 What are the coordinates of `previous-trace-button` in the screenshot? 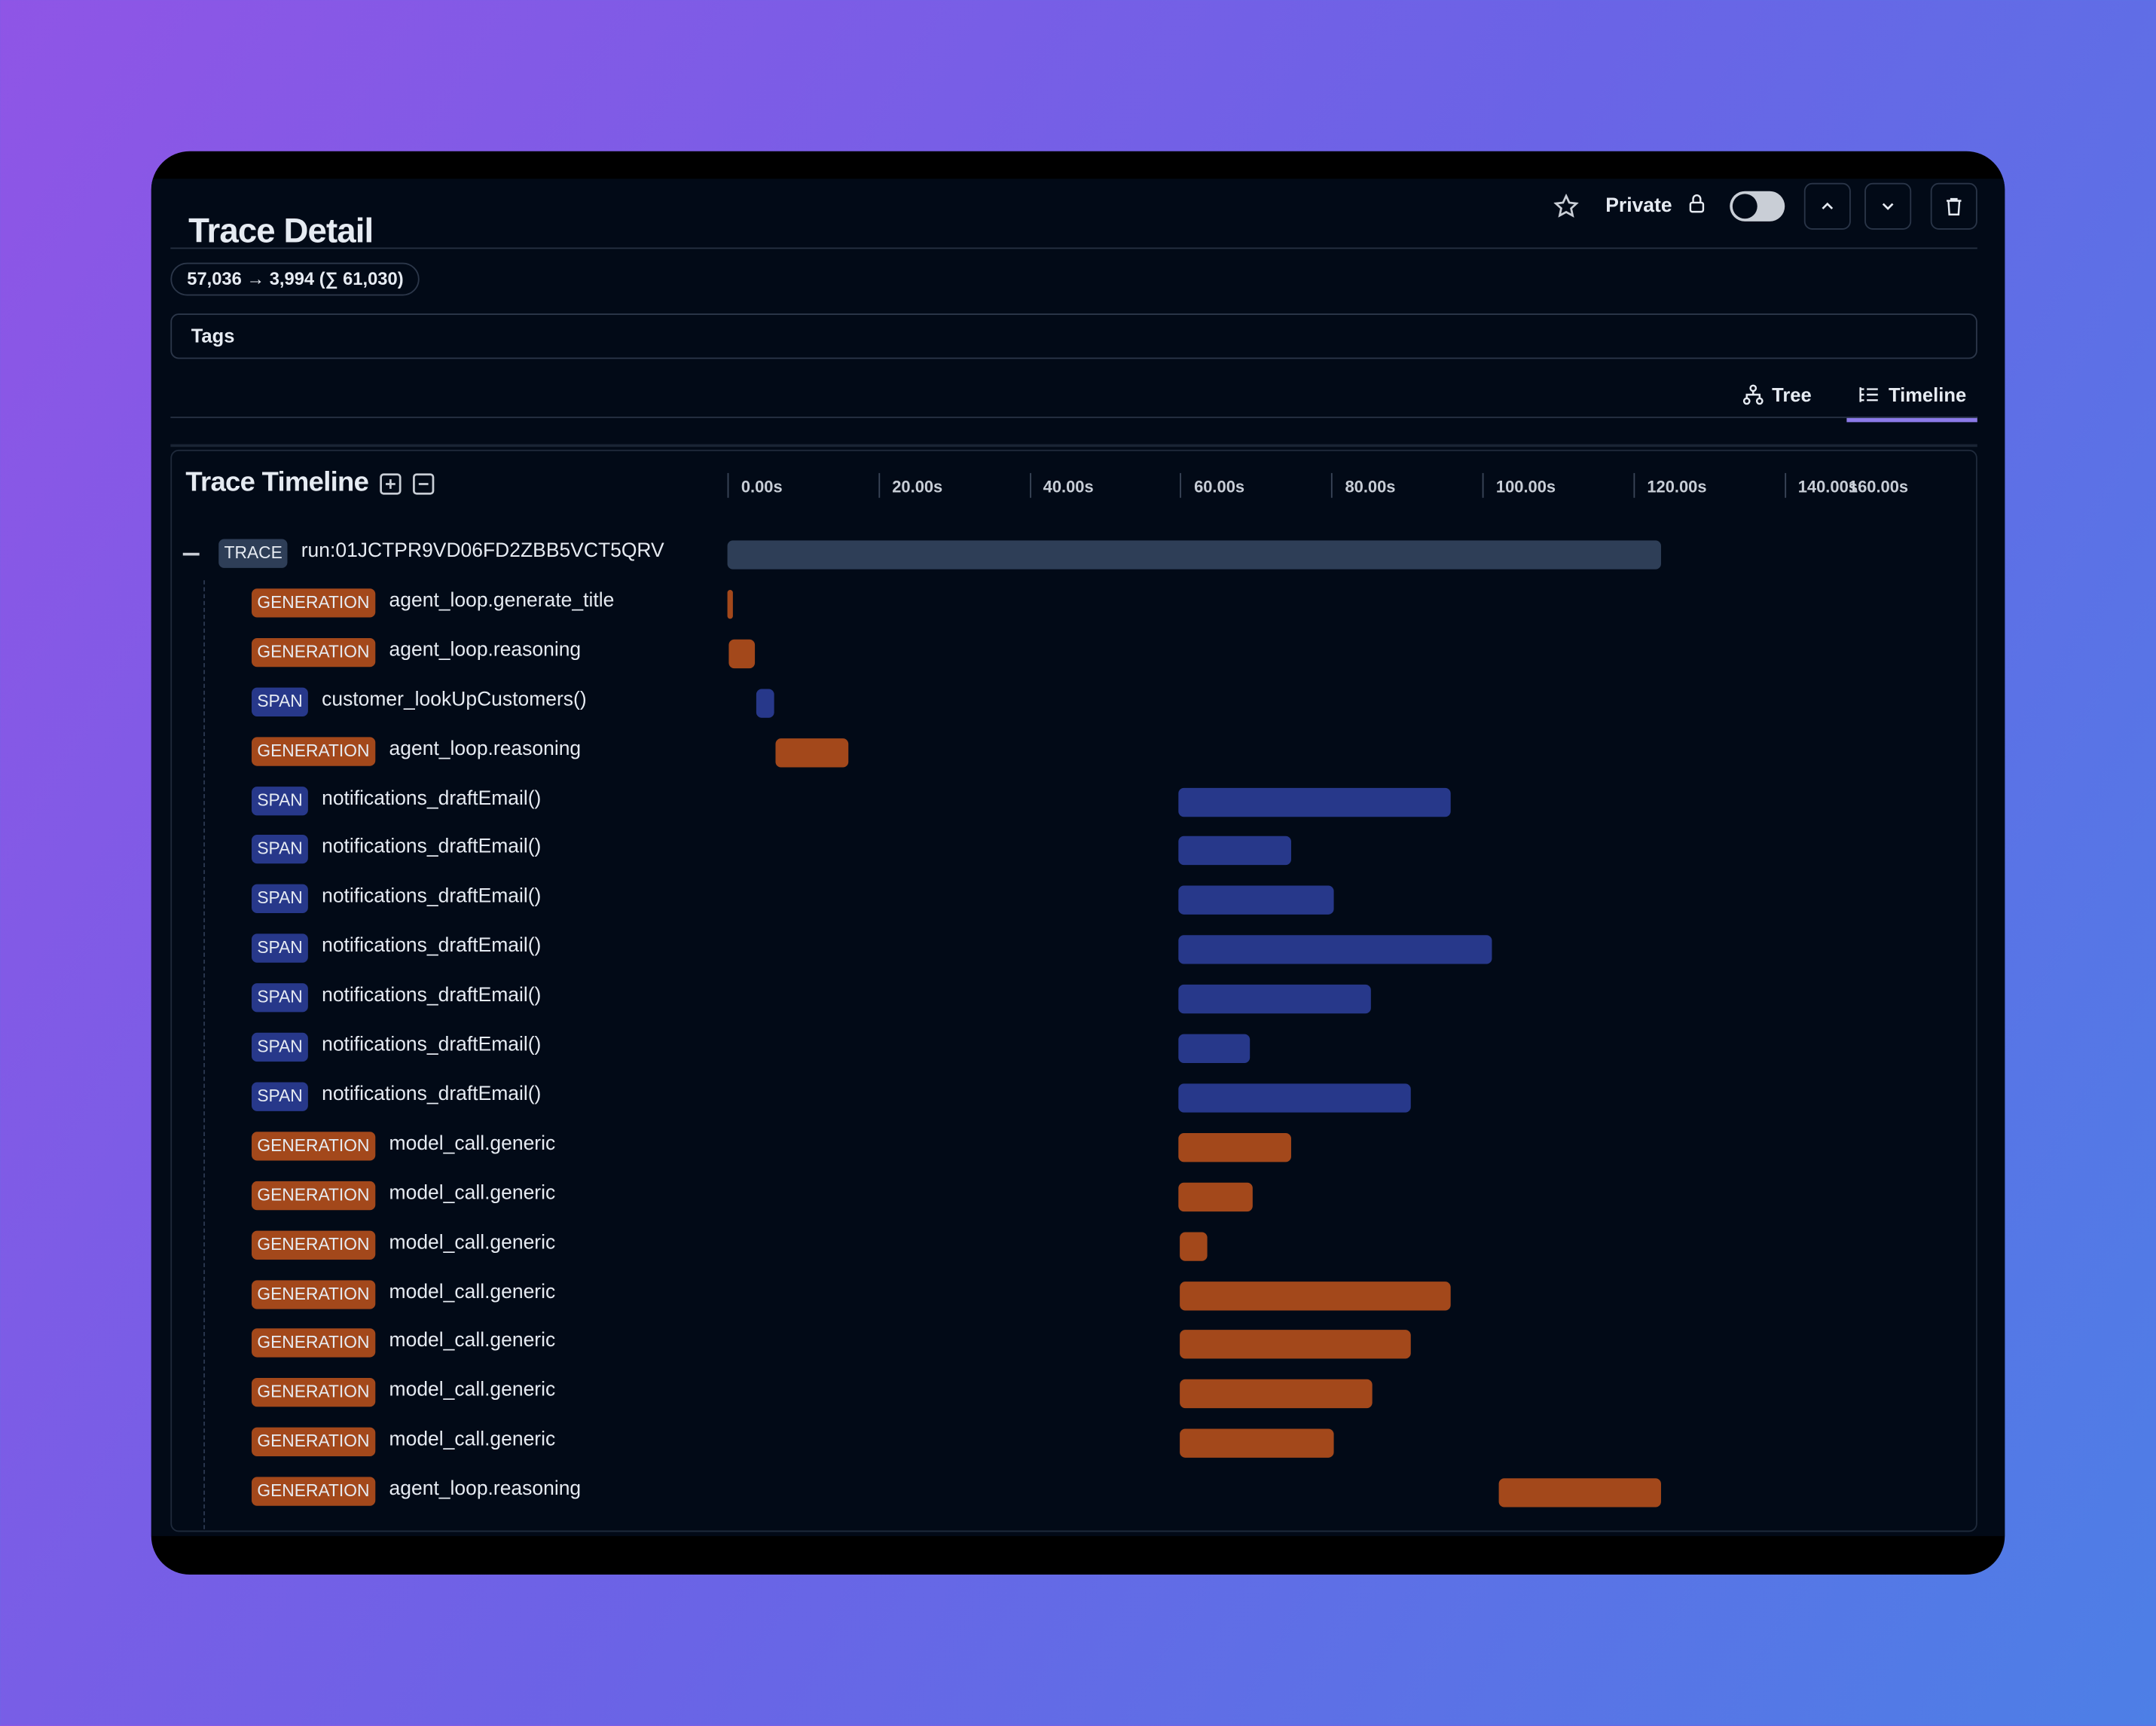 It's located at (1827, 206).